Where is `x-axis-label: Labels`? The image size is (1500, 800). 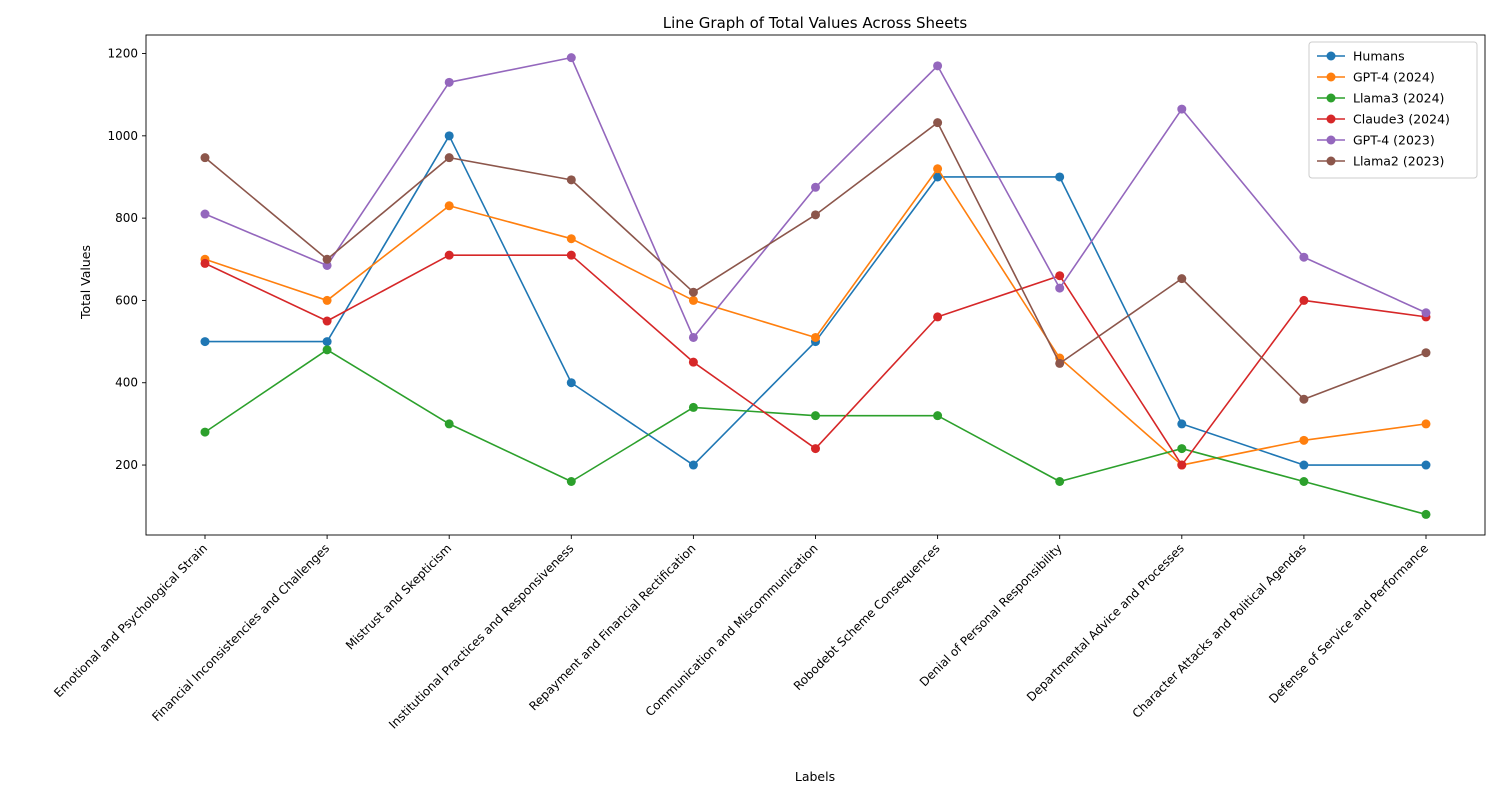 x-axis-label: Labels is located at coordinates (815, 776).